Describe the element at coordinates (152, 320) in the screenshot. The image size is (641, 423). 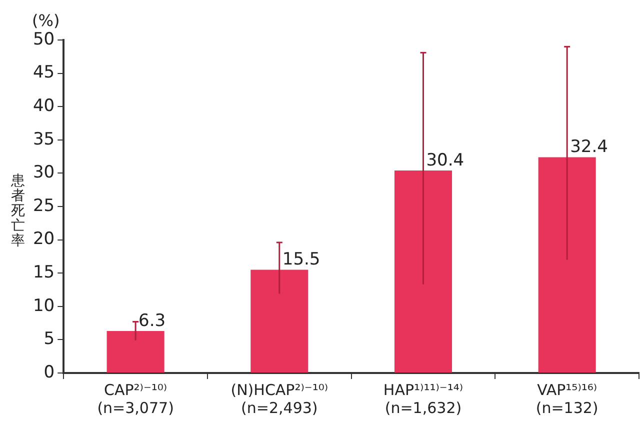
I see `data-label: 6.3` at that location.